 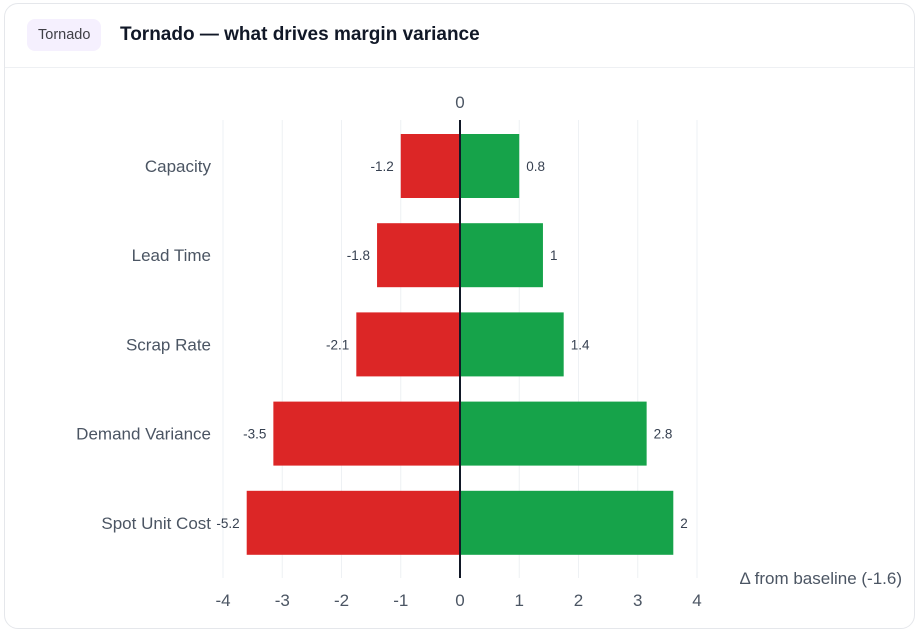 I want to click on zero-top-label: 0, so click(x=459, y=102).